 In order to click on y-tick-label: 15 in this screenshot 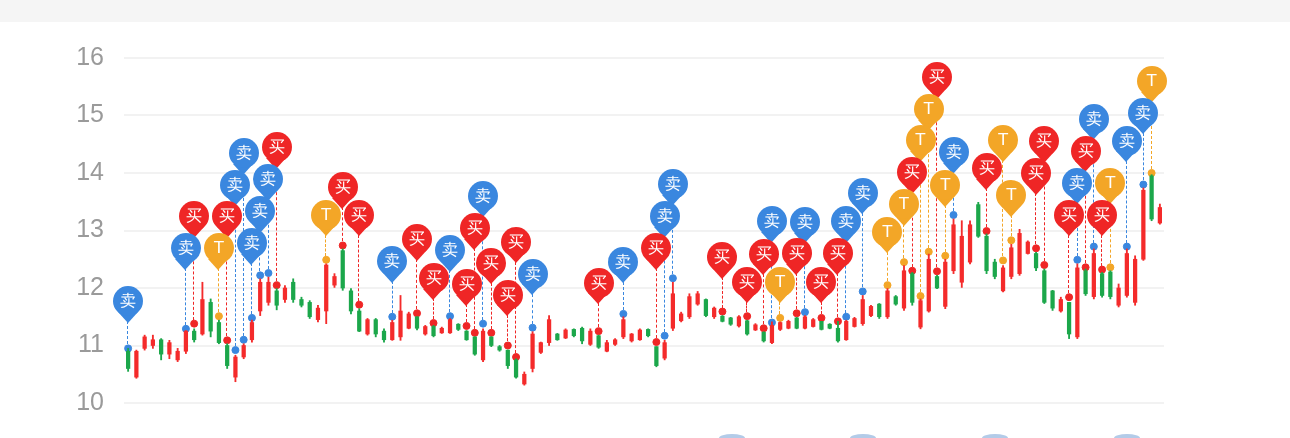, I will do `click(90, 113)`.